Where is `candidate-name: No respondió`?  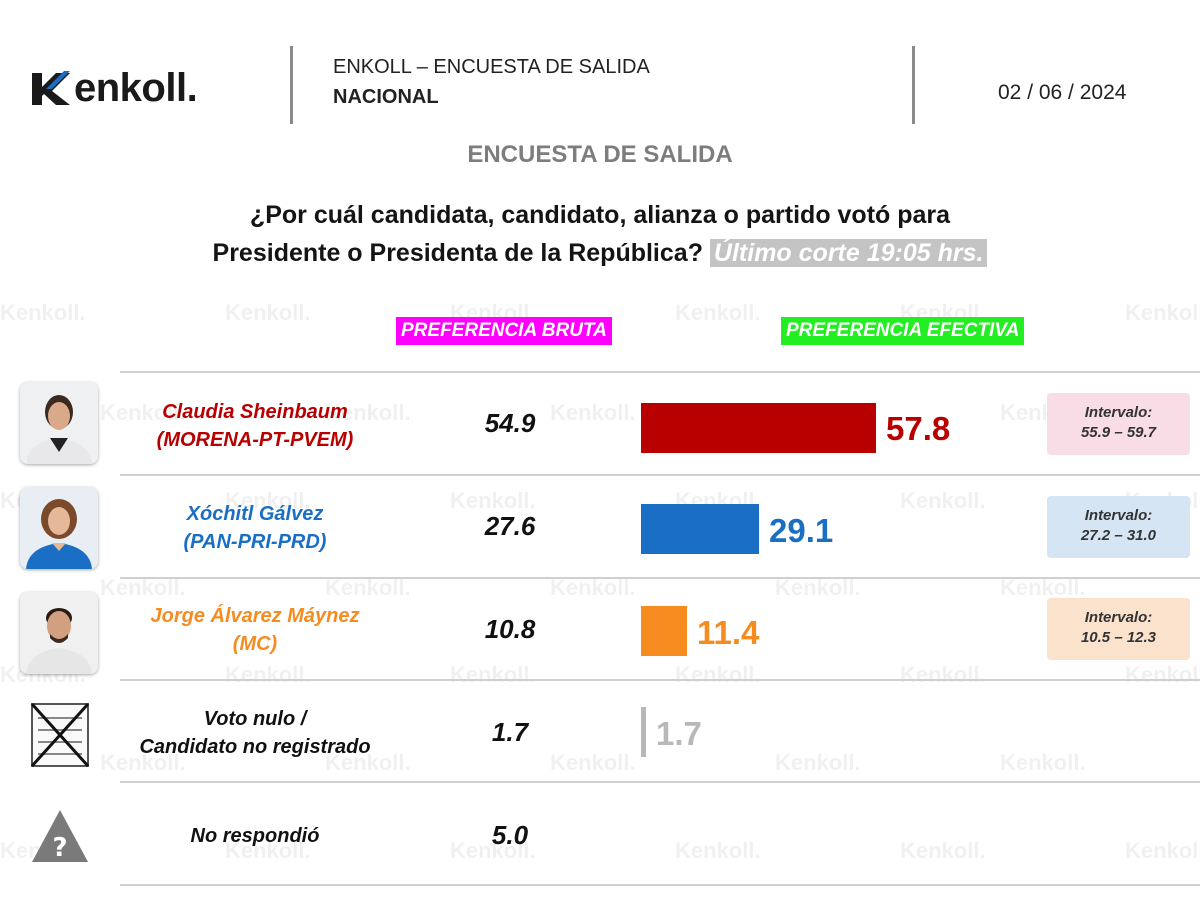 candidate-name: No respondió is located at coordinates (255, 836).